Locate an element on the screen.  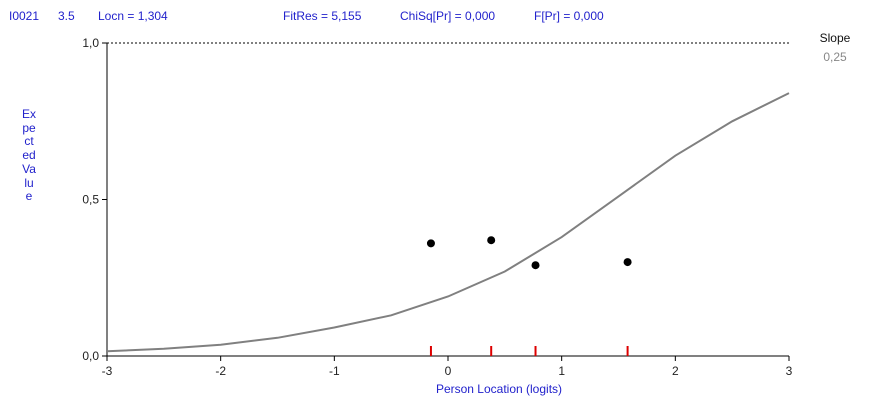
y-tick-label: 0,0 is located at coordinates (90, 356).